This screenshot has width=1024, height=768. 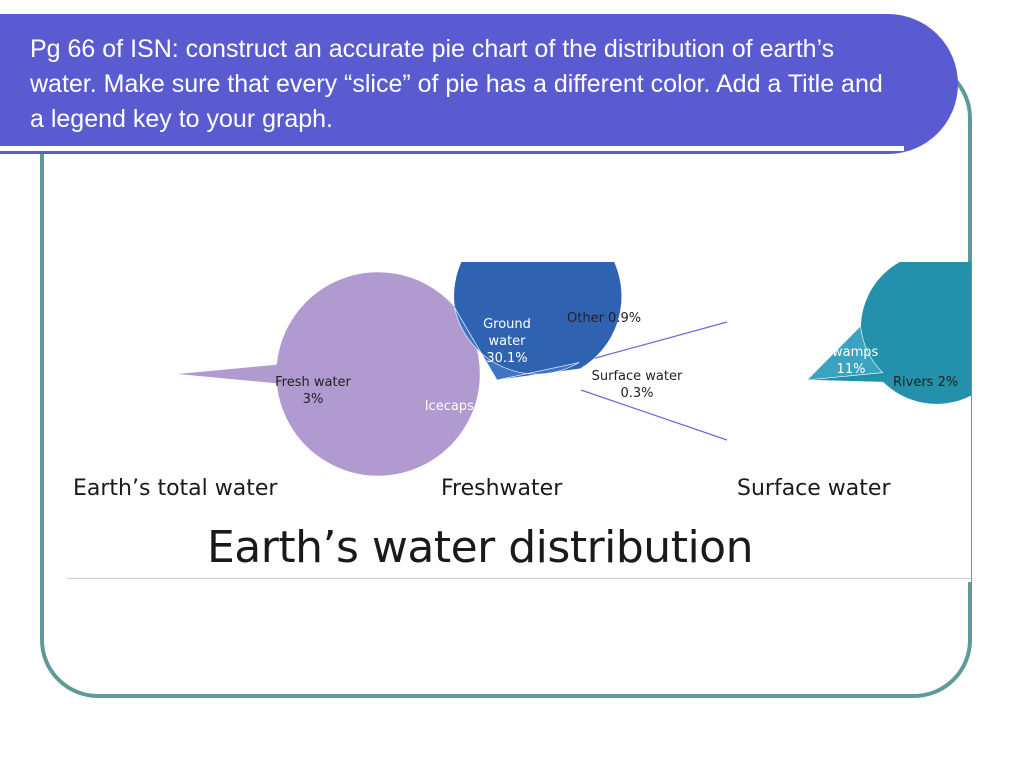 What do you see at coordinates (925, 382) in the screenshot?
I see `data-label-rivers: Rivers 2%` at bounding box center [925, 382].